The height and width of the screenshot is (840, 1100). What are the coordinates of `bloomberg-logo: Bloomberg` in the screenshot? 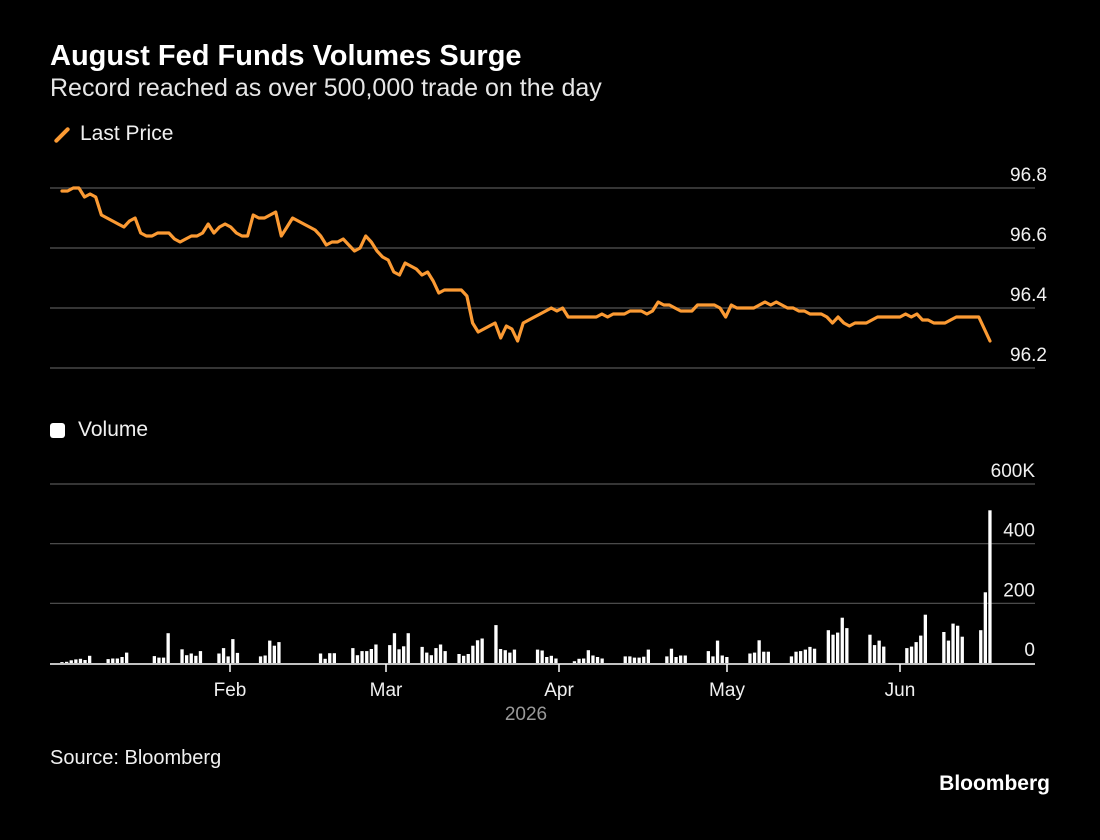 It's located at (994, 783).